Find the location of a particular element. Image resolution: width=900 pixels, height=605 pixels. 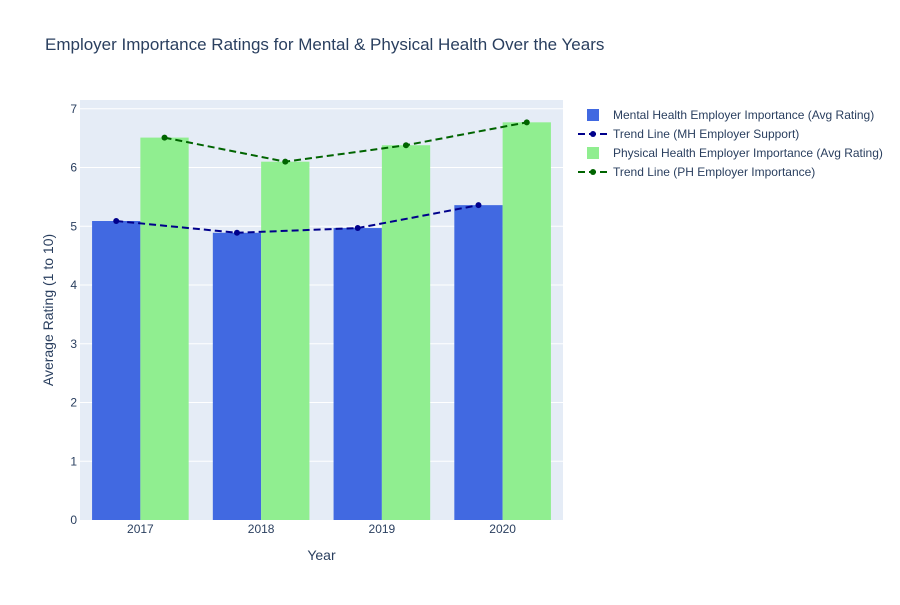

y-tick-label: 4 is located at coordinates (73, 285).